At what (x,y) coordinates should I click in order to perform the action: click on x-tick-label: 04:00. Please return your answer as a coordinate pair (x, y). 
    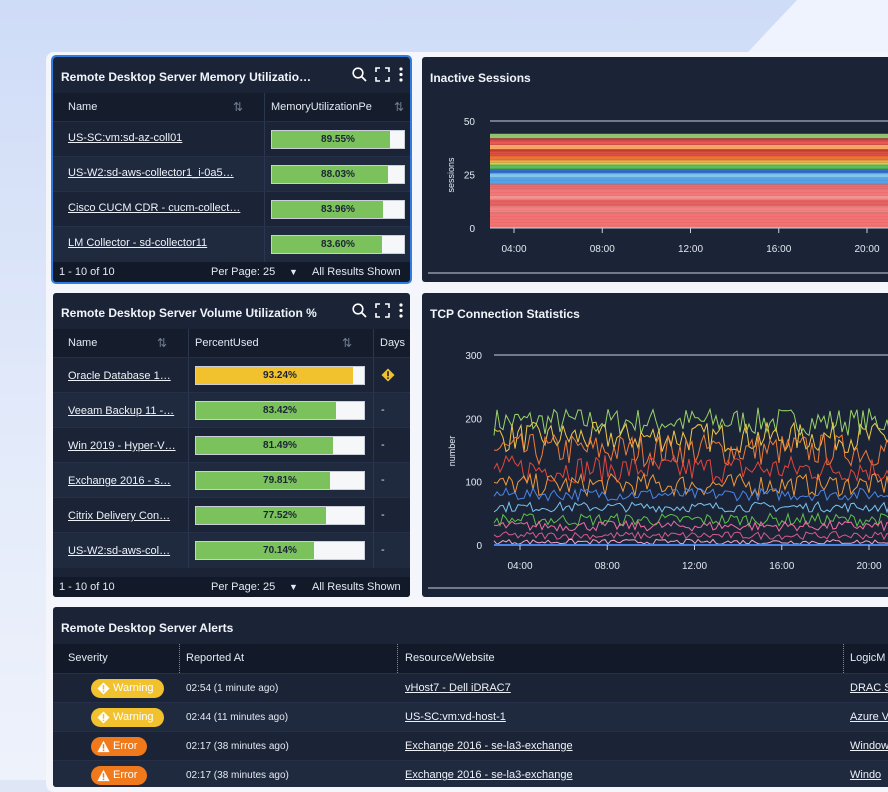
    Looking at the image, I should click on (519, 566).